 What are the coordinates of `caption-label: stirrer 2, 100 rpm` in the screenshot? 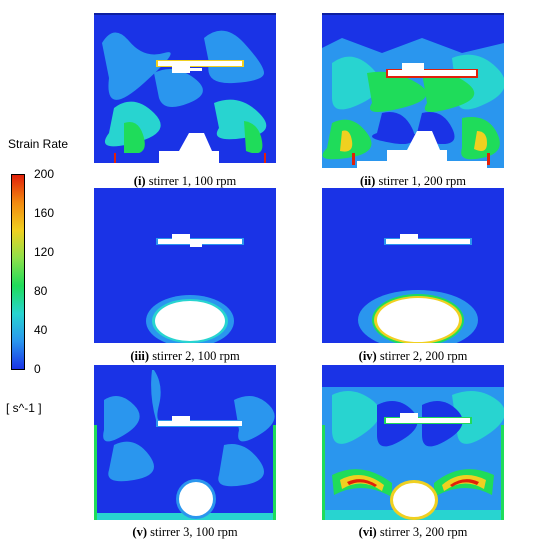 It's located at (196, 356).